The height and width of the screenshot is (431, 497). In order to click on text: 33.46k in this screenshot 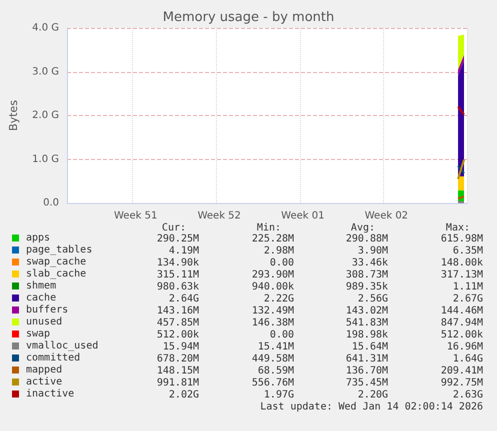, I will do `click(370, 263)`.